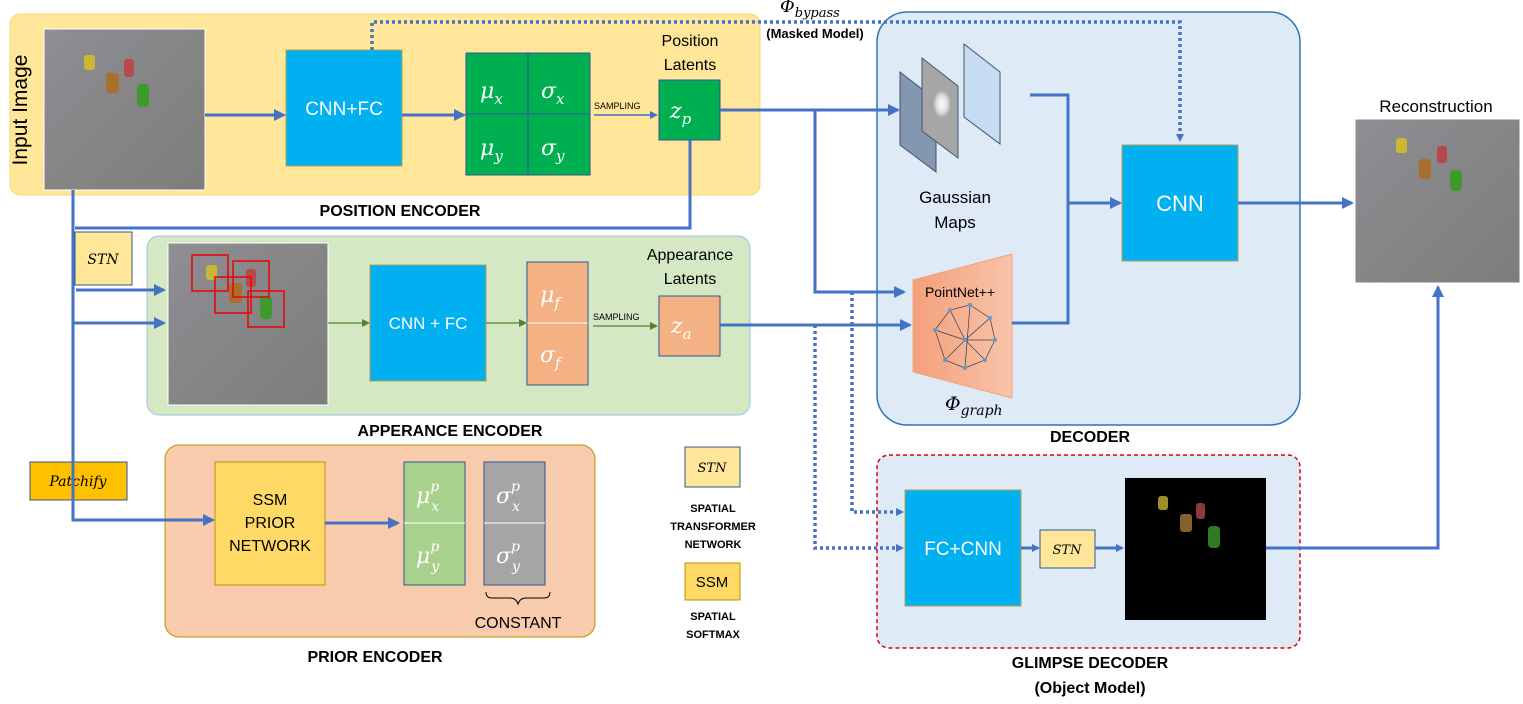 The image size is (1523, 704). Describe the element at coordinates (238, 291) in the screenshot. I see `glimpse-bounding-boxes` at that location.